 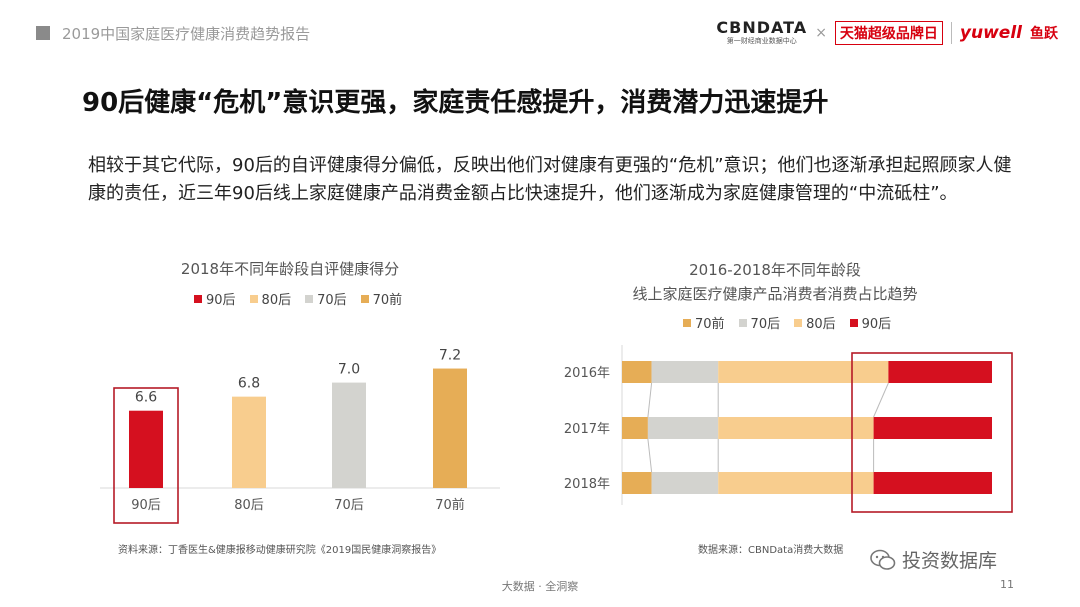 I want to click on left-highlight-box, so click(x=146, y=455).